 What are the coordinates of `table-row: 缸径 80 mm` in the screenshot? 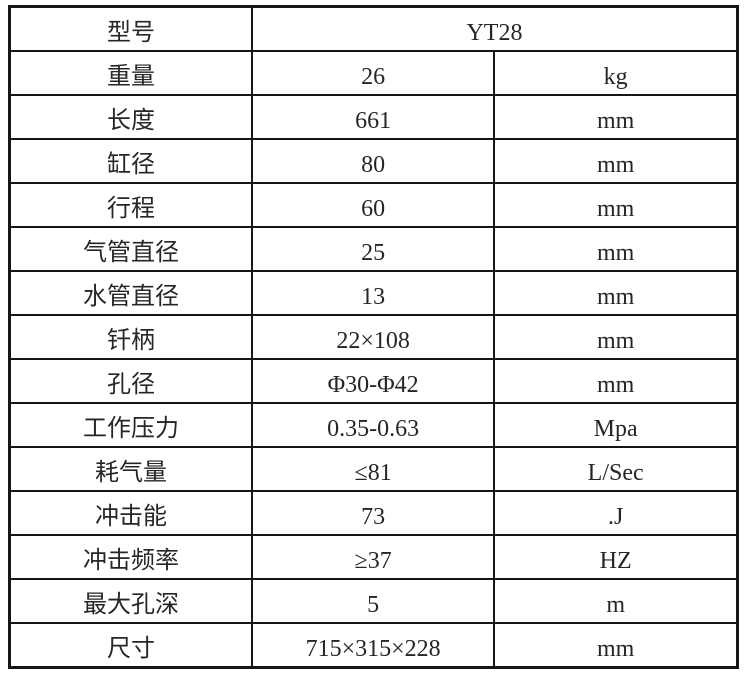 It's located at (373, 161).